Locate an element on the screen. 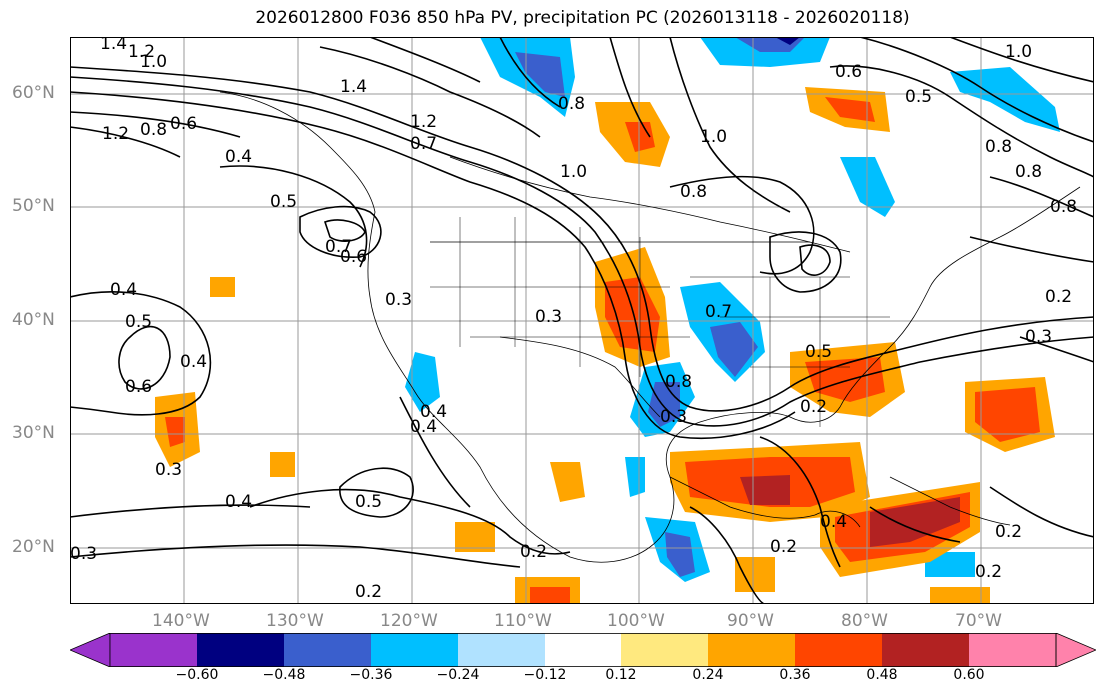 The width and height of the screenshot is (1105, 698). colorbar is located at coordinates (583, 650).